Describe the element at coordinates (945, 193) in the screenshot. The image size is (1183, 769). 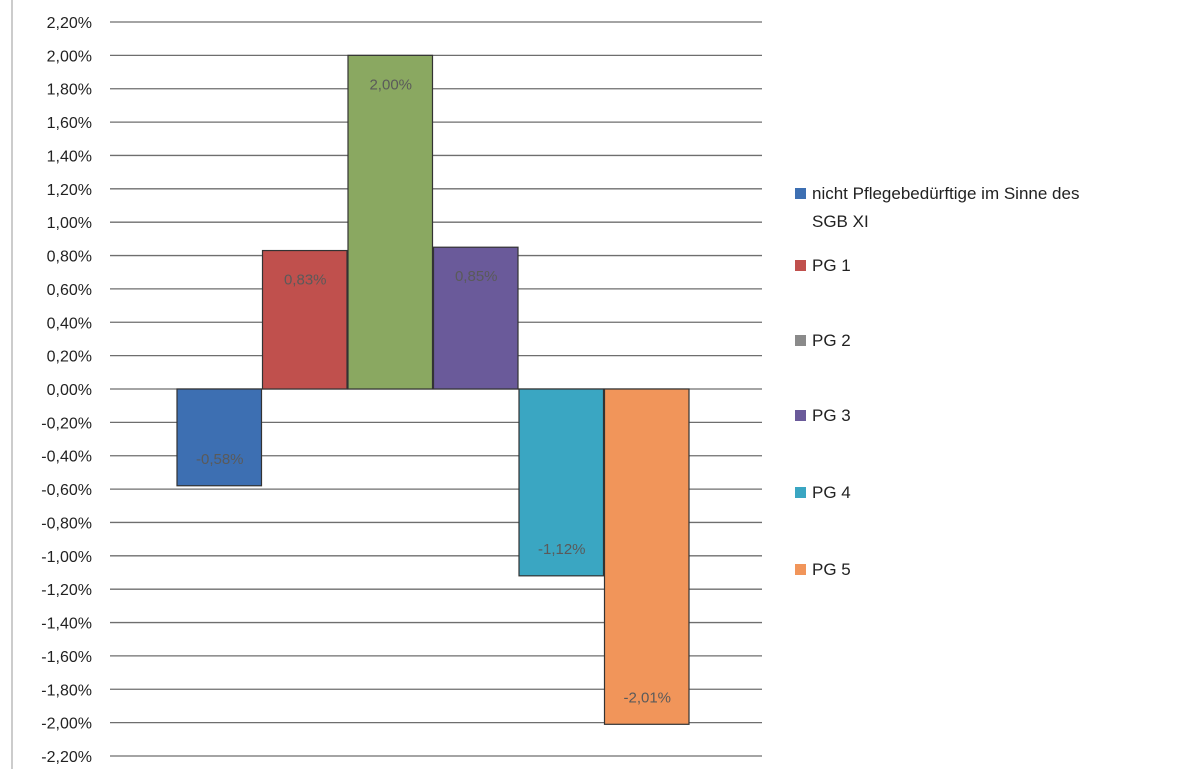
I see `legend-label: nicht Pflegebedürftige im Sinne des` at that location.